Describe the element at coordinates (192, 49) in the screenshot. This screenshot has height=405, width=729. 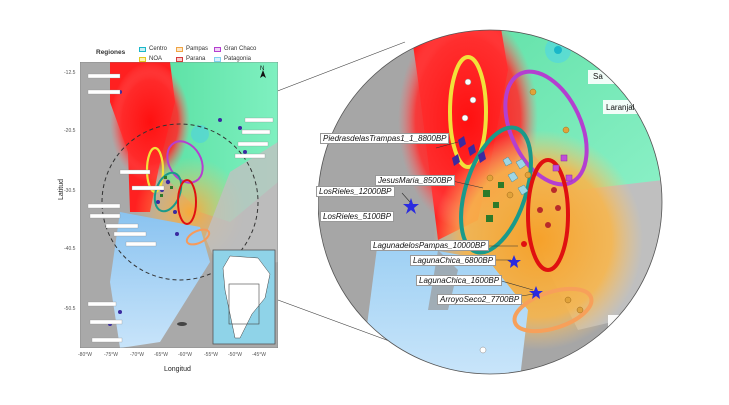
I see `legend-item-pampas: Pampas` at that location.